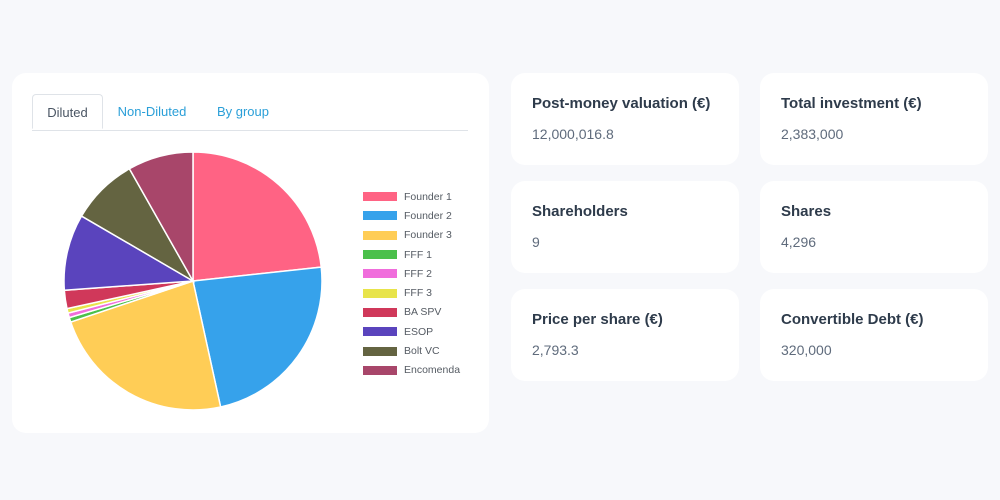 The height and width of the screenshot is (500, 1000). What do you see at coordinates (67, 111) in the screenshot?
I see `tab-diluted: Diluted` at bounding box center [67, 111].